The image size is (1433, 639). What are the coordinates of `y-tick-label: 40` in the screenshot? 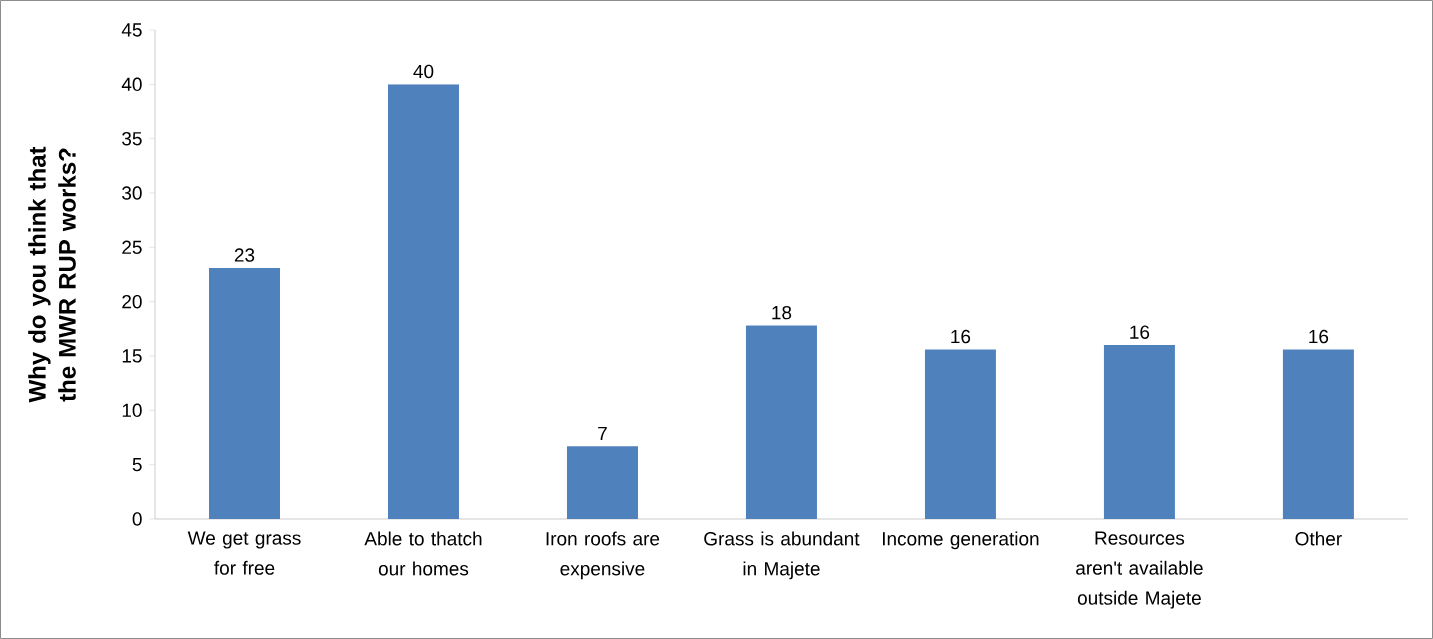 It's located at (131, 84).